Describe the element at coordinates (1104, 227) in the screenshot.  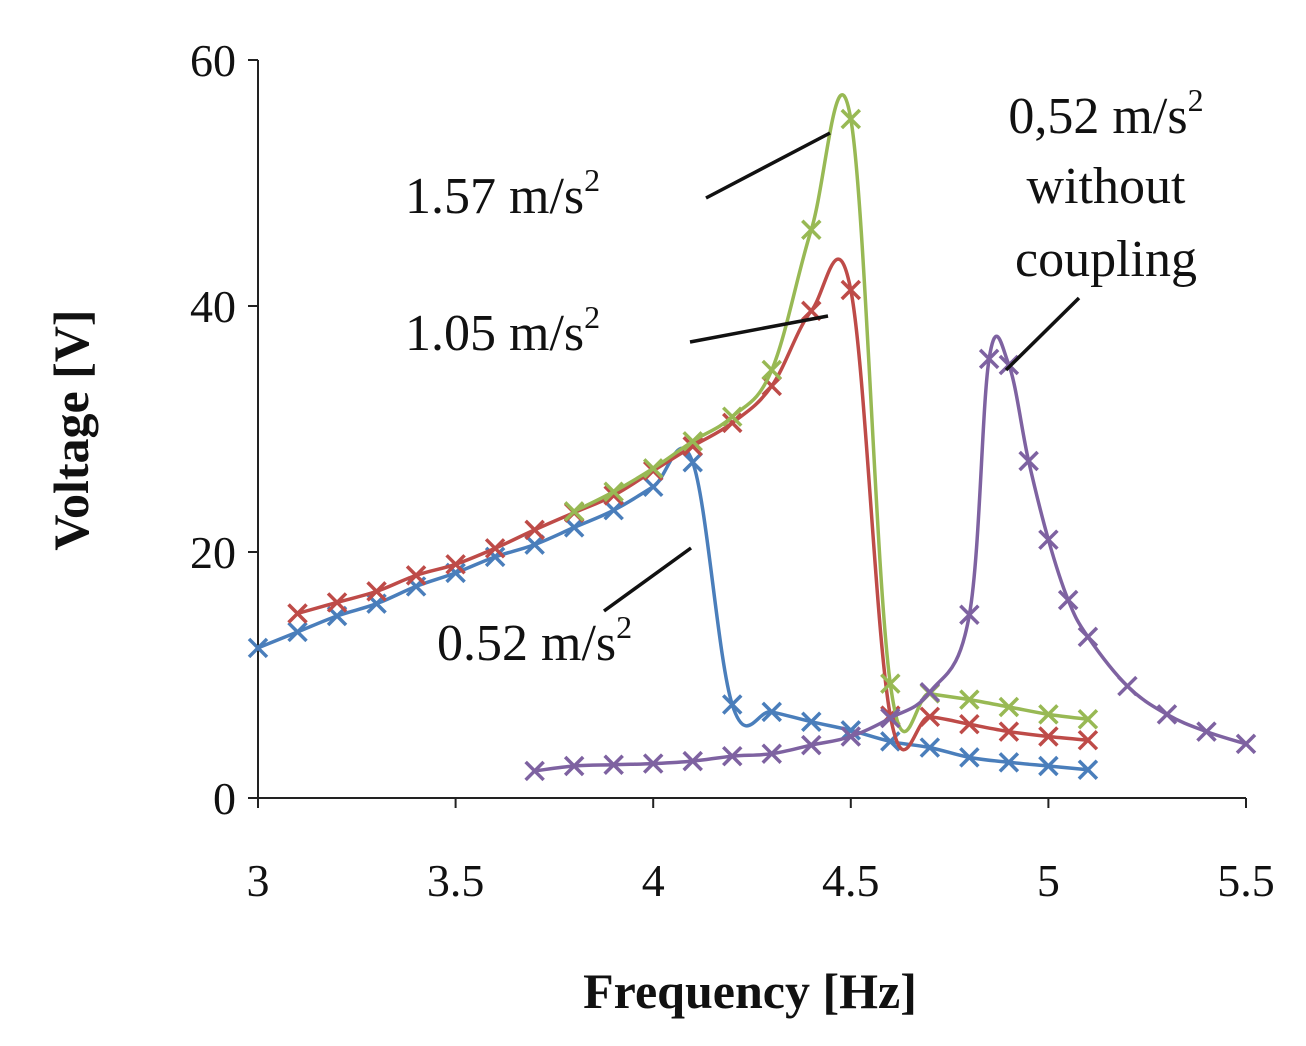
I see `annotation-without-coupling: 0,52 m/s2 without coupling` at that location.